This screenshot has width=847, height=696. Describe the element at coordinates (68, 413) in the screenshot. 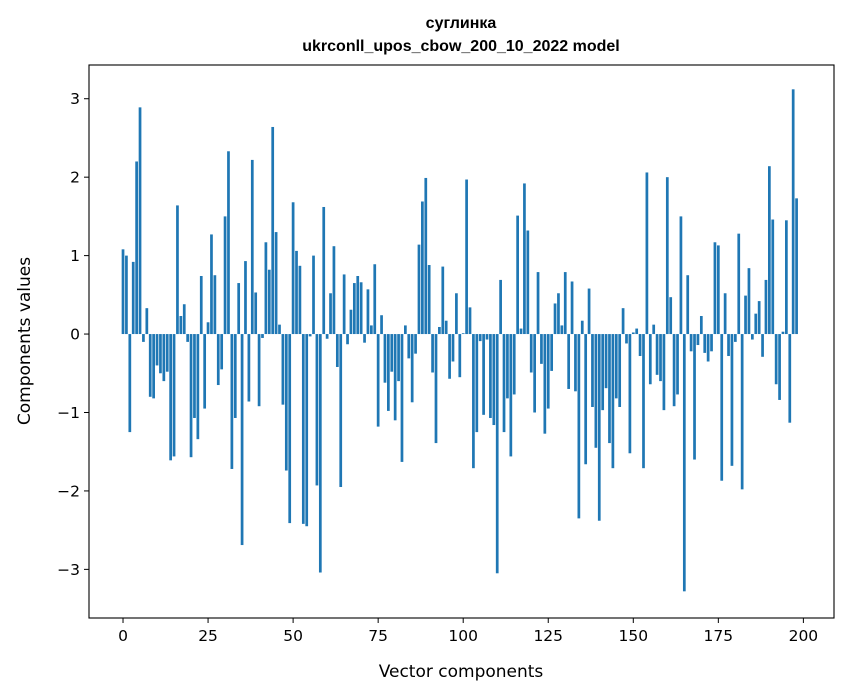

I see `y-tick-label: −1` at that location.